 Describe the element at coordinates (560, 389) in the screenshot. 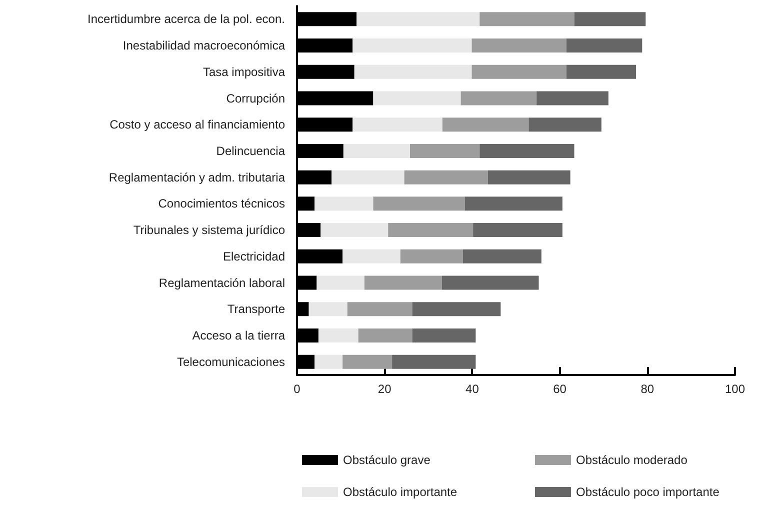

I see `x-tick-label: 60` at that location.